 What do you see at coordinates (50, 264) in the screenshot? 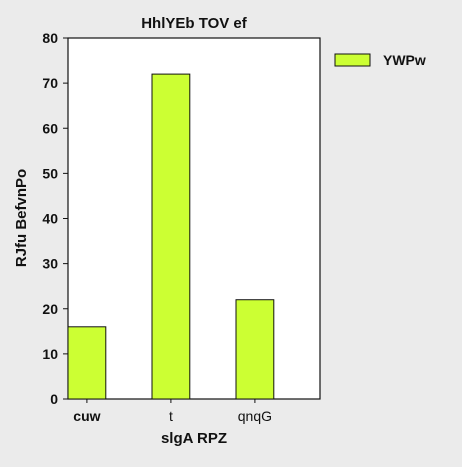
I see `y-tick-label: 30` at bounding box center [50, 264].